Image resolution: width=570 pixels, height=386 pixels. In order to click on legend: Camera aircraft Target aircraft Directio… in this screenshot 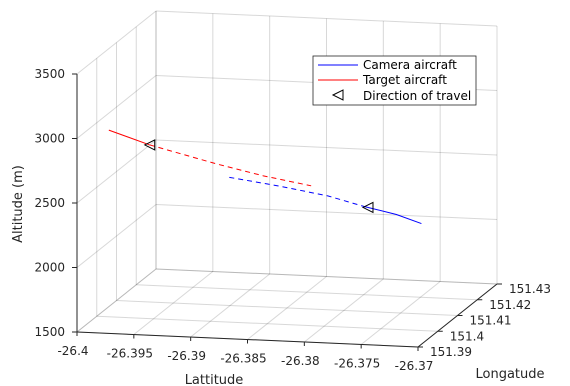, I will do `click(394, 80)`.